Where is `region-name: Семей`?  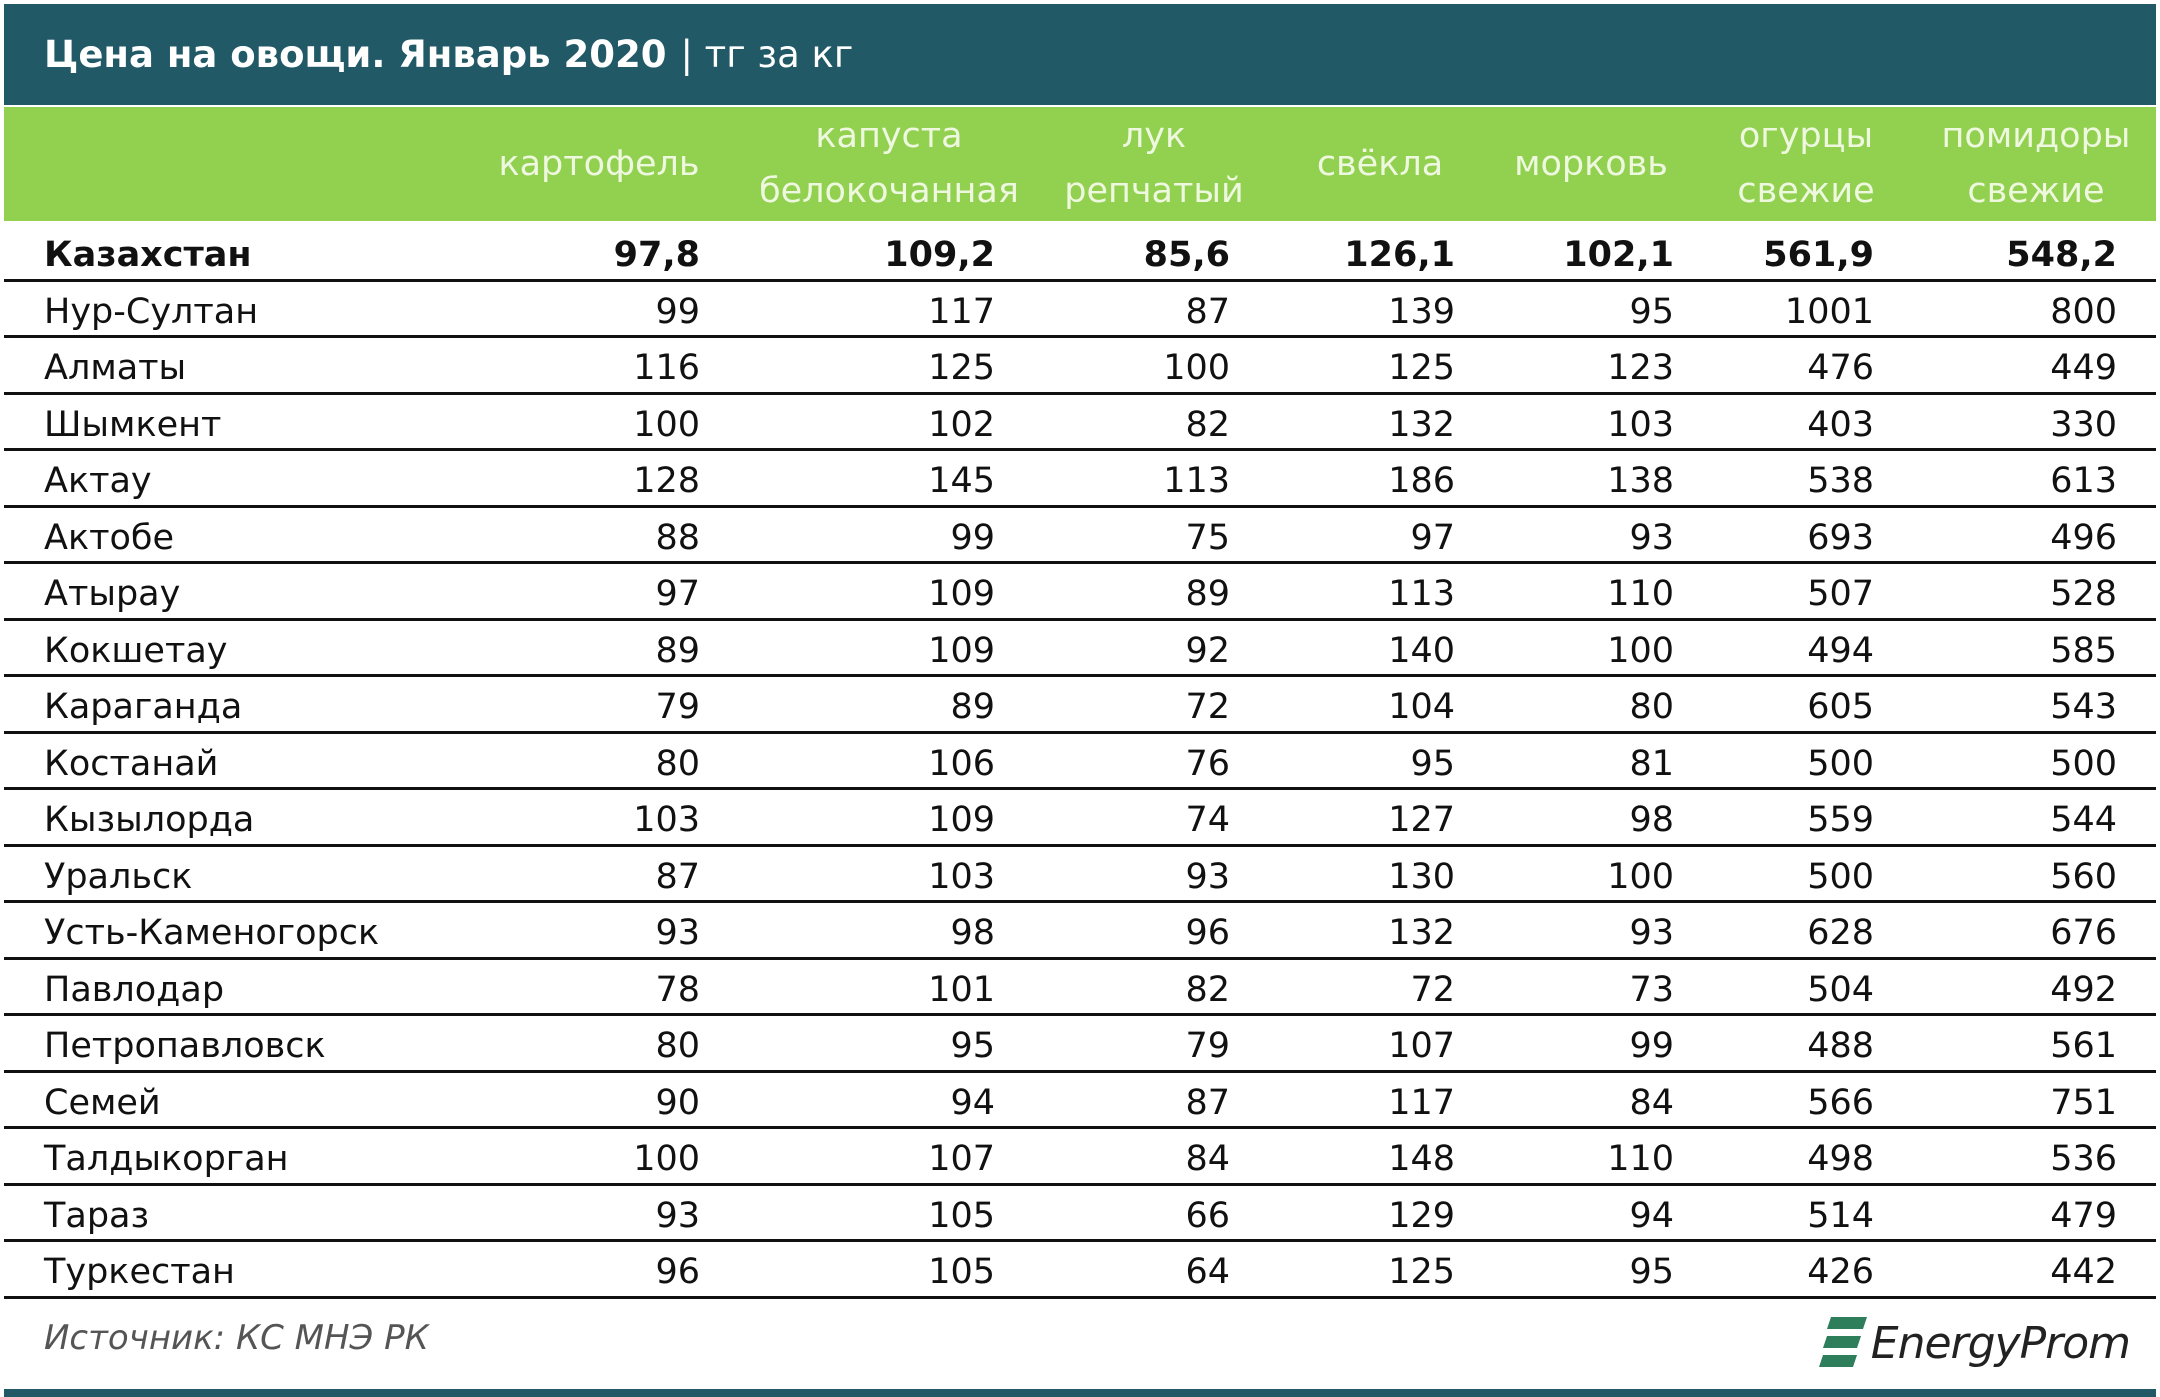
region-name: Семей is located at coordinates (102, 1102).